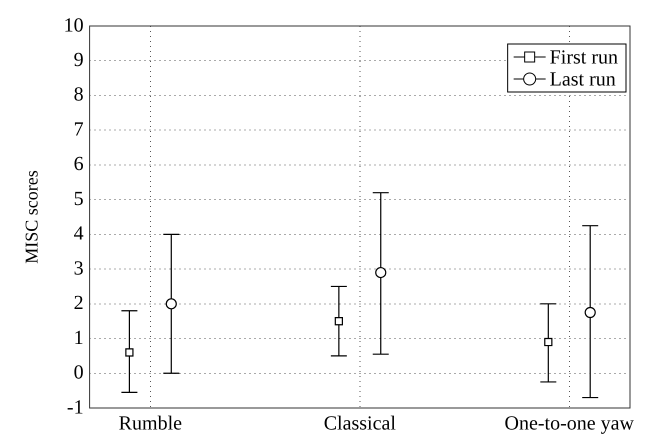 Image resolution: width=648 pixels, height=442 pixels. I want to click on y-tick-label: 2, so click(79, 303).